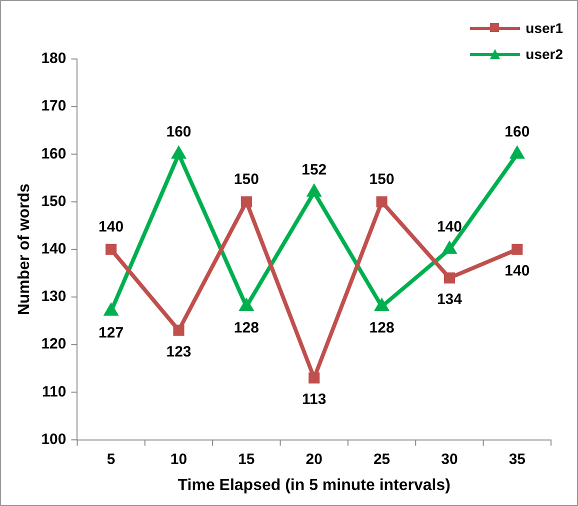 This screenshot has height=506, width=578. I want to click on x-tick-label: 25, so click(381, 459).